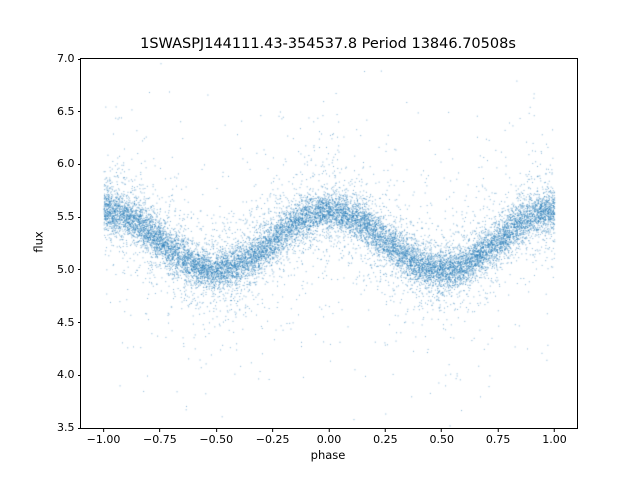  I want to click on x-tick-label: 0.00, so click(329, 439).